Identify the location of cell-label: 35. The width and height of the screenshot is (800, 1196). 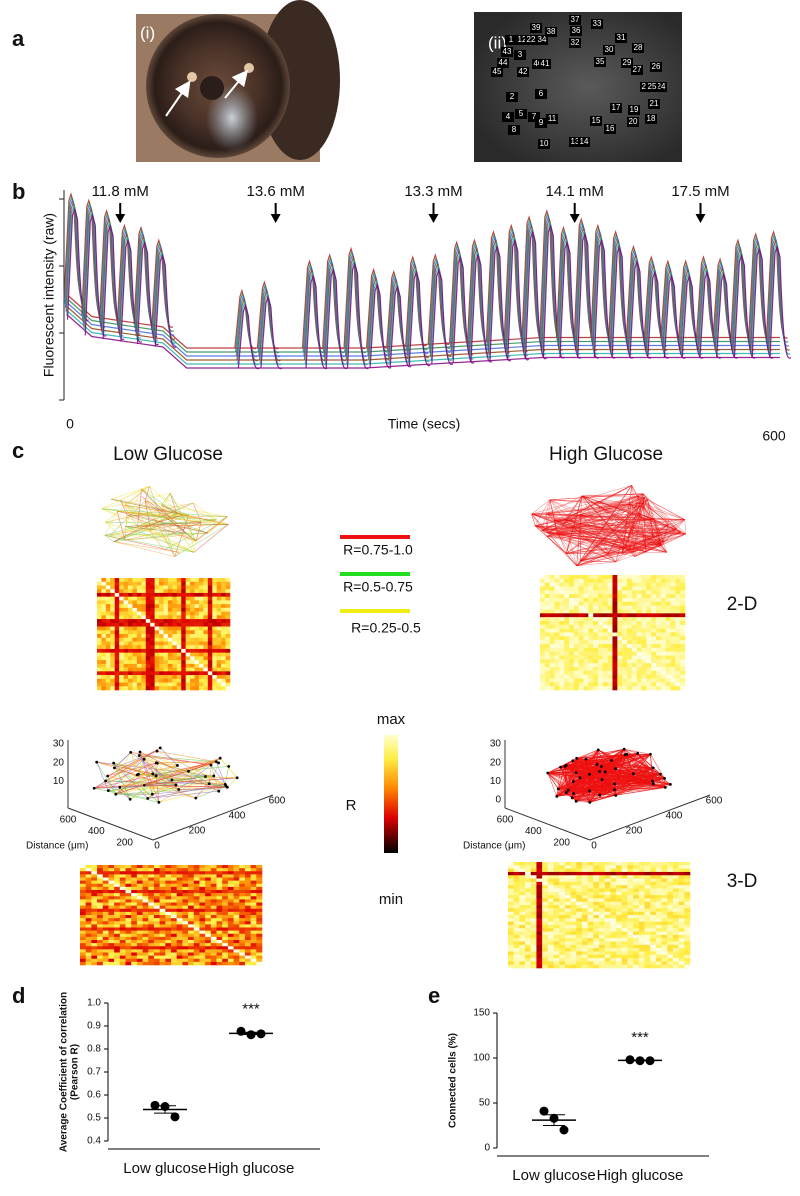
(600, 61).